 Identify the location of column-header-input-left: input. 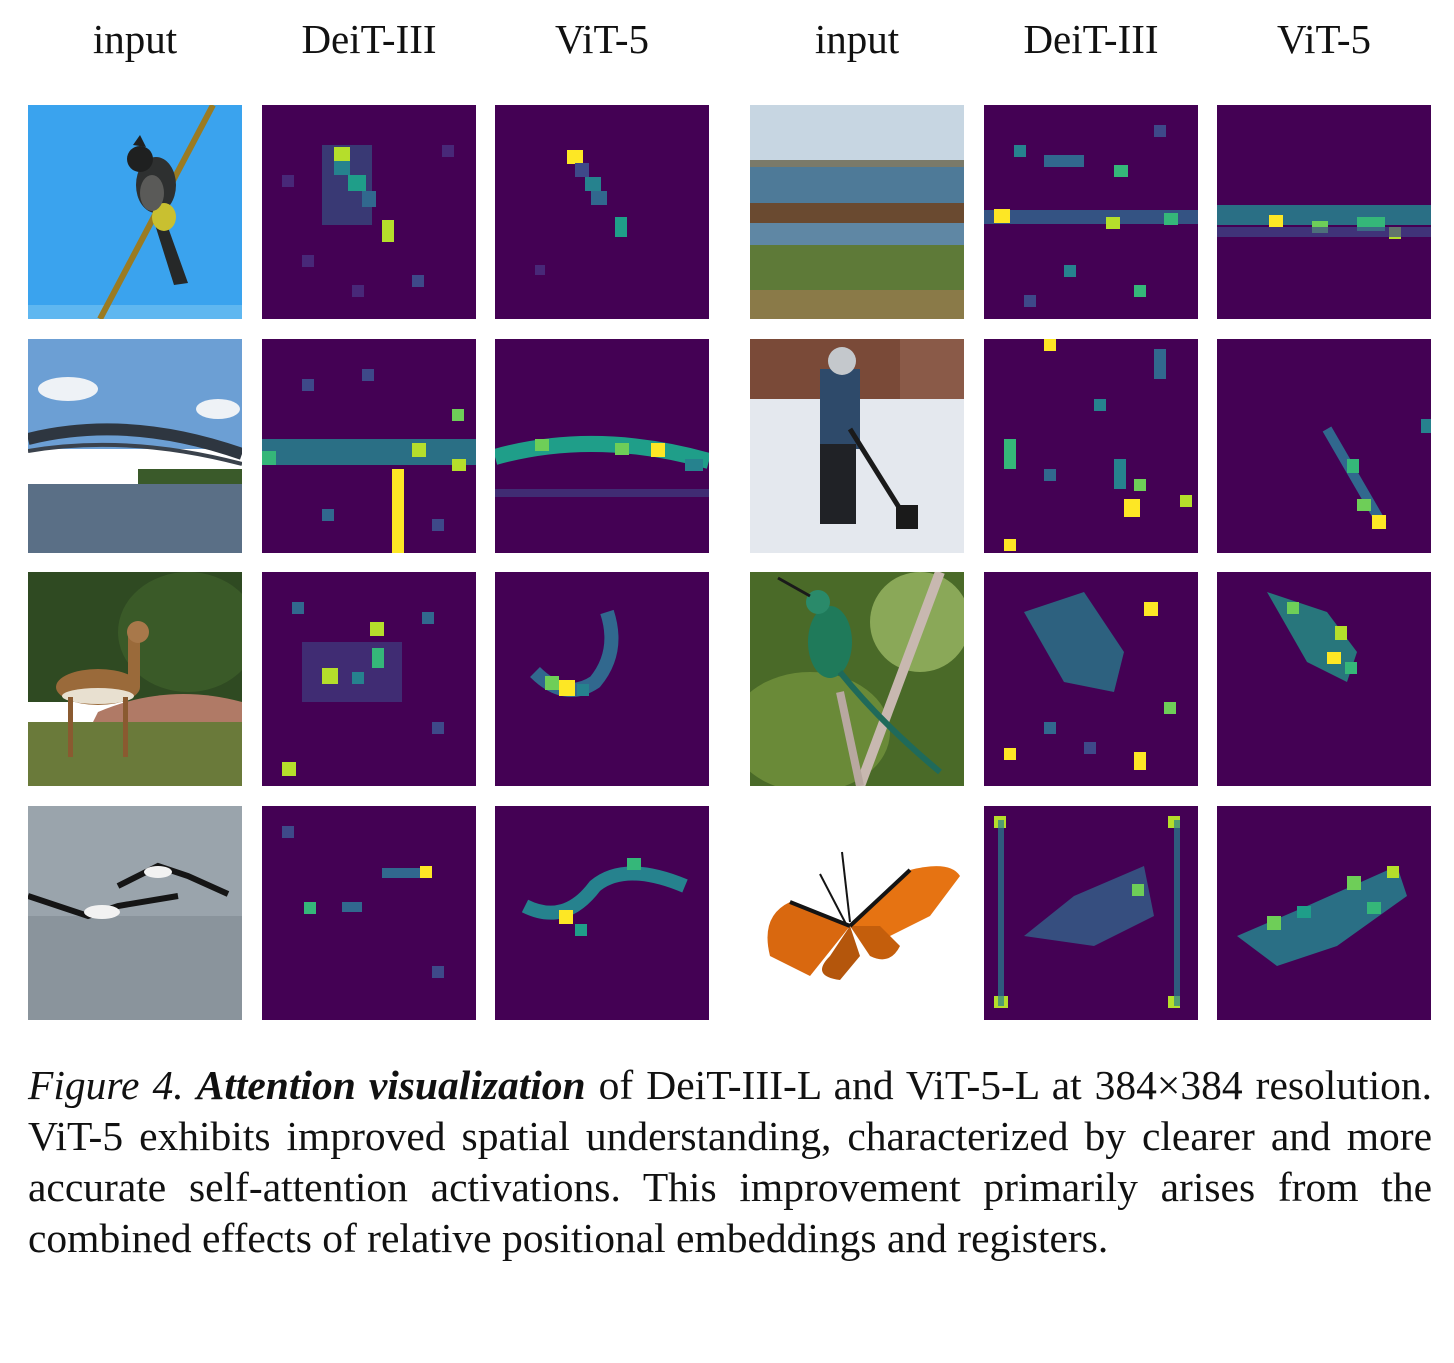
(135, 39).